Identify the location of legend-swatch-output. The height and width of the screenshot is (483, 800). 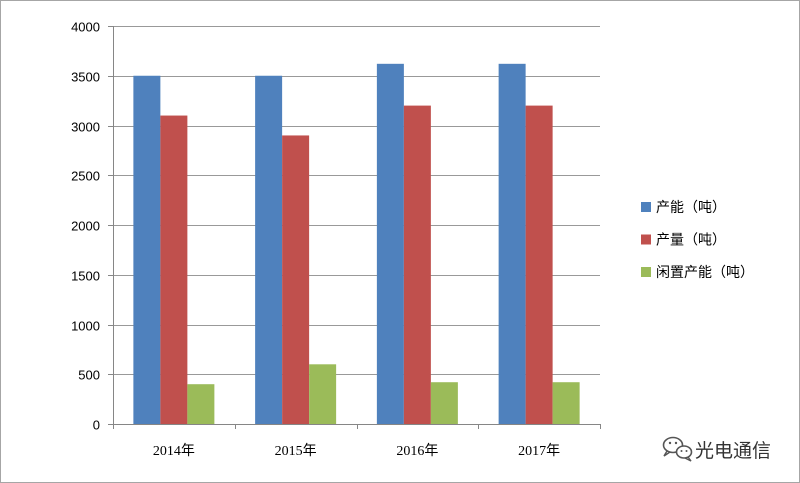
(646, 239).